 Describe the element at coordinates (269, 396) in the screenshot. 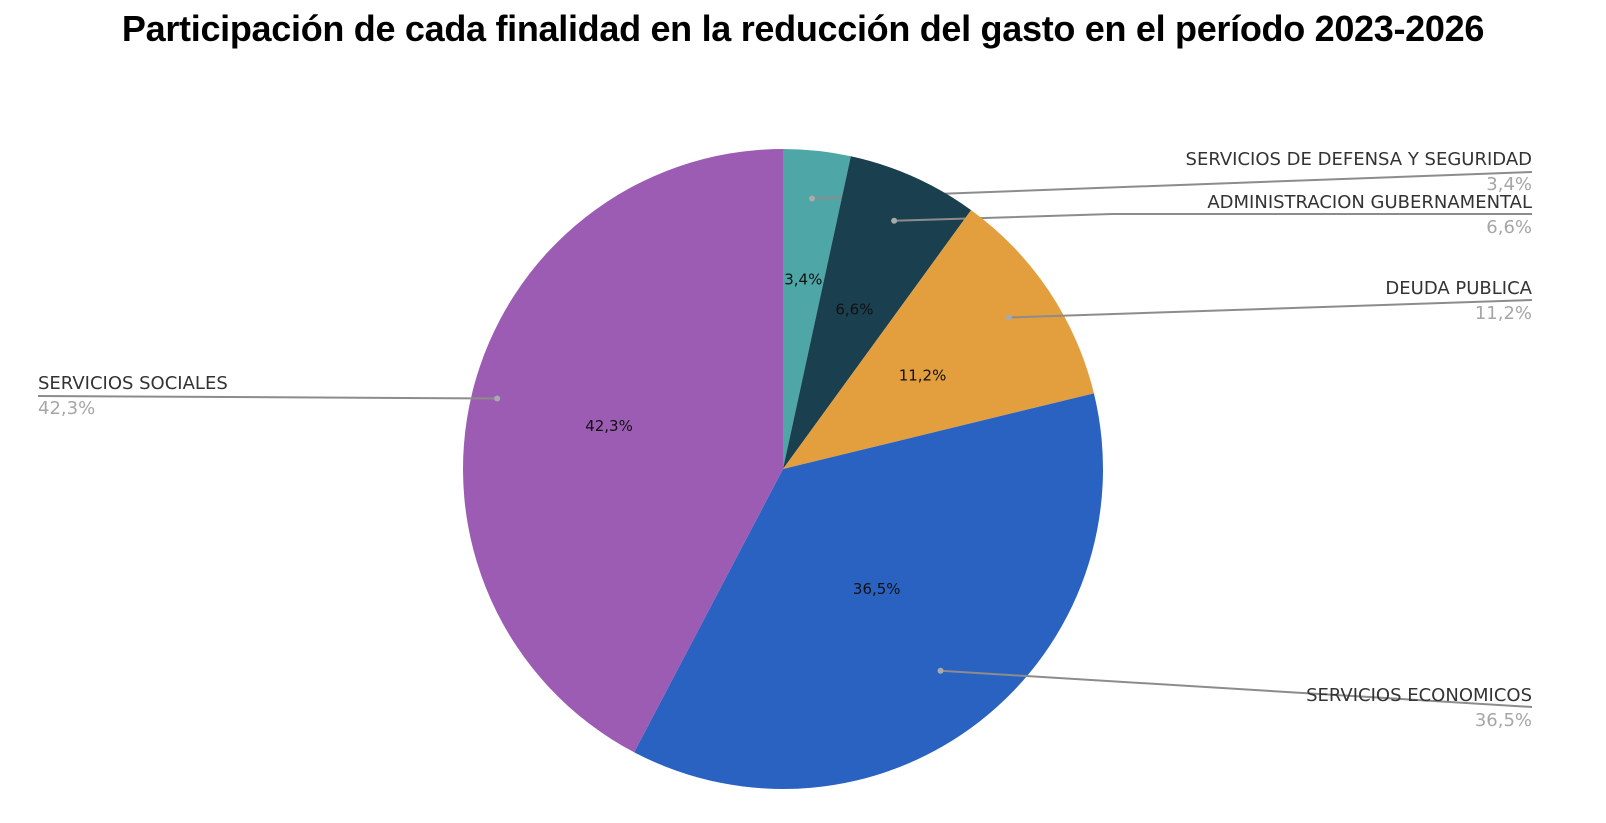

I see `slice-callout: SERVICIOS SOCIALES 42,3%` at that location.